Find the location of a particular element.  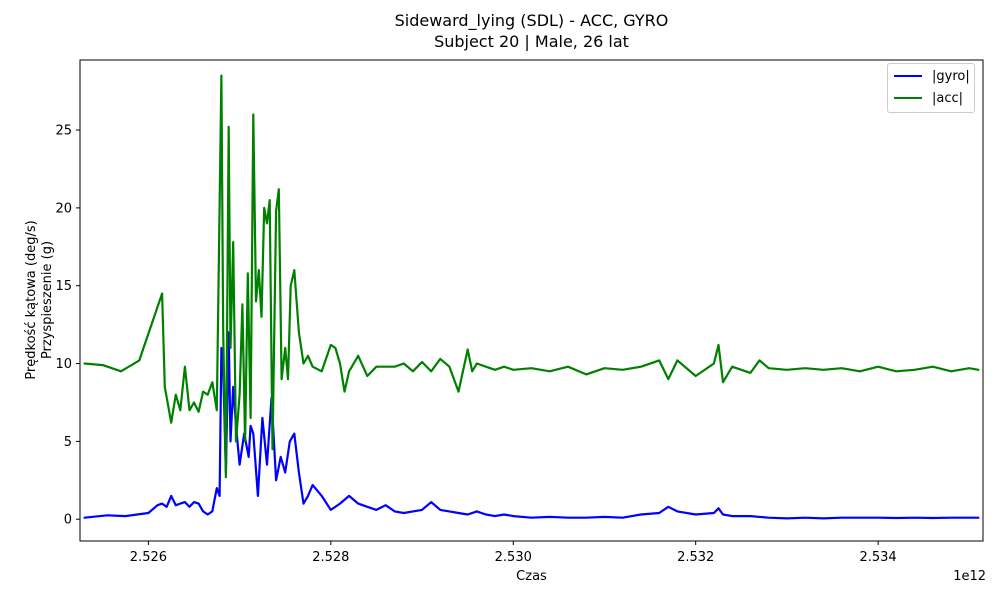

legend-item-gyro: |gyro| is located at coordinates (932, 76).